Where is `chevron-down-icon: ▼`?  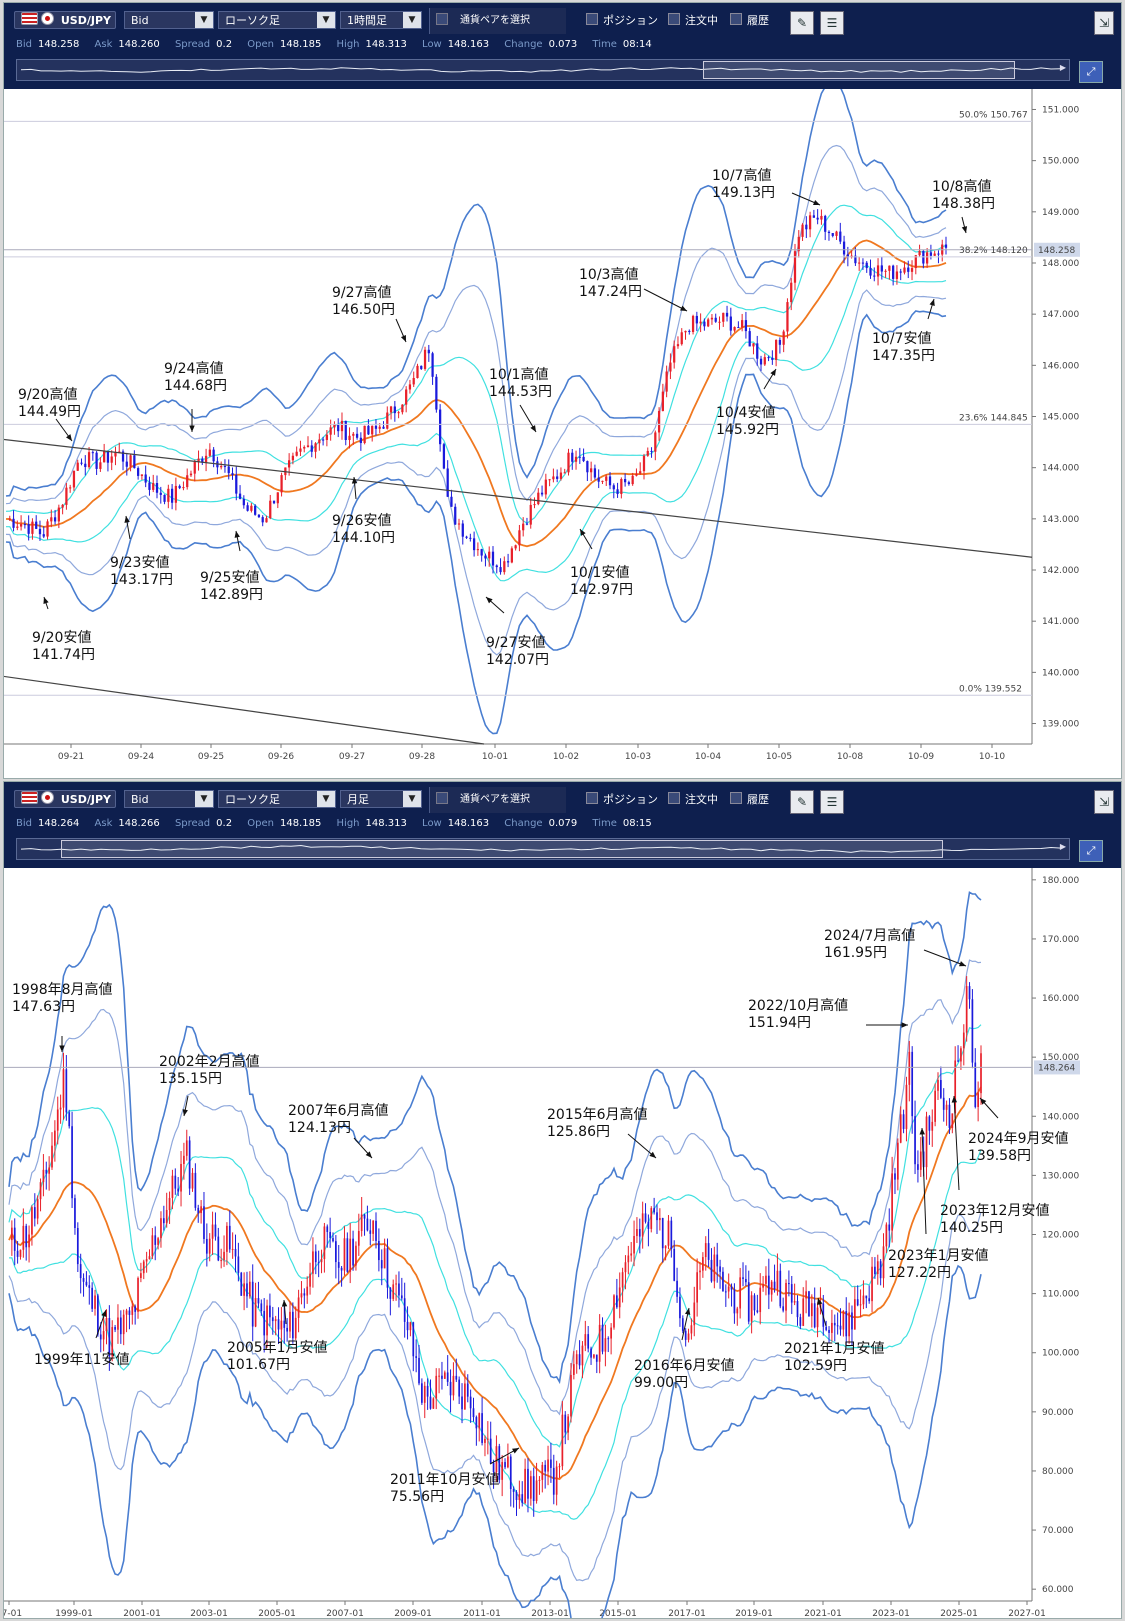
chevron-down-icon: ▼ is located at coordinates (326, 799).